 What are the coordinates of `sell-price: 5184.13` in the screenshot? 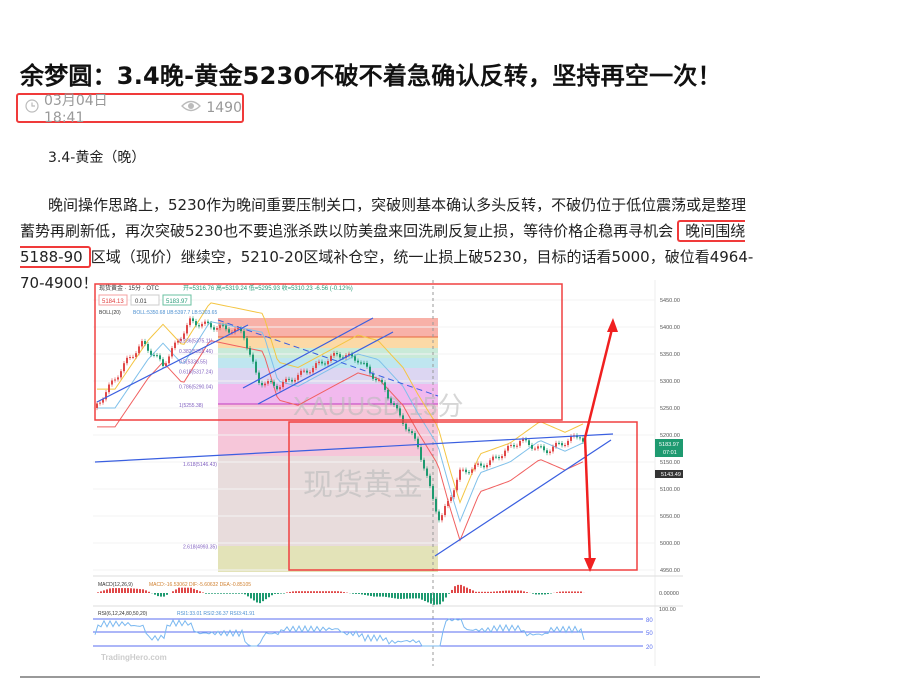 It's located at (113, 302).